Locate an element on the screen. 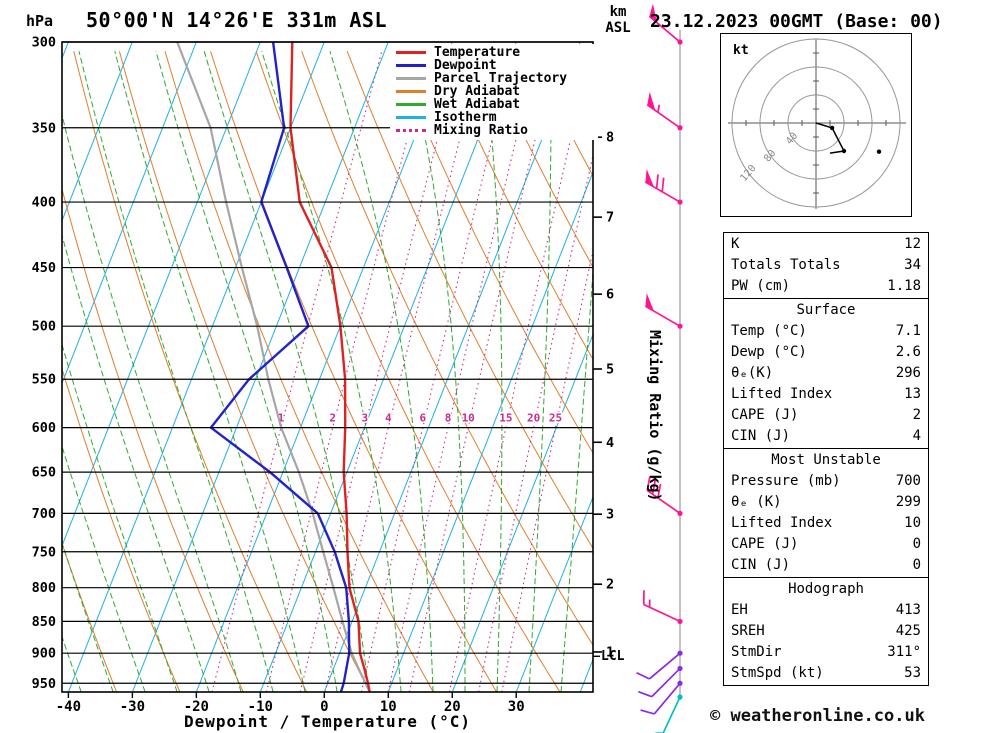 The height and width of the screenshot is (733, 1000). km-tick-label: 5 is located at coordinates (610, 370).